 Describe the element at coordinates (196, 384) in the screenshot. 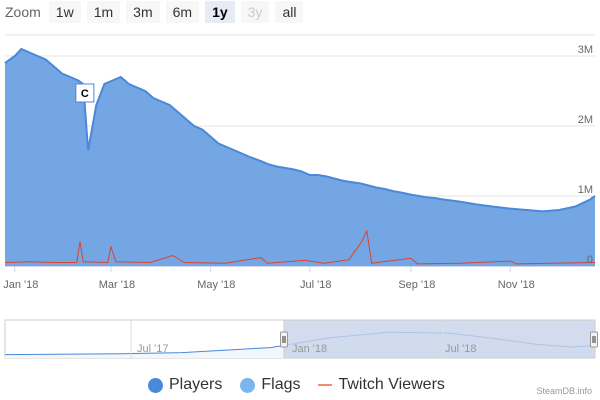

I see `legend-label: Players` at that location.